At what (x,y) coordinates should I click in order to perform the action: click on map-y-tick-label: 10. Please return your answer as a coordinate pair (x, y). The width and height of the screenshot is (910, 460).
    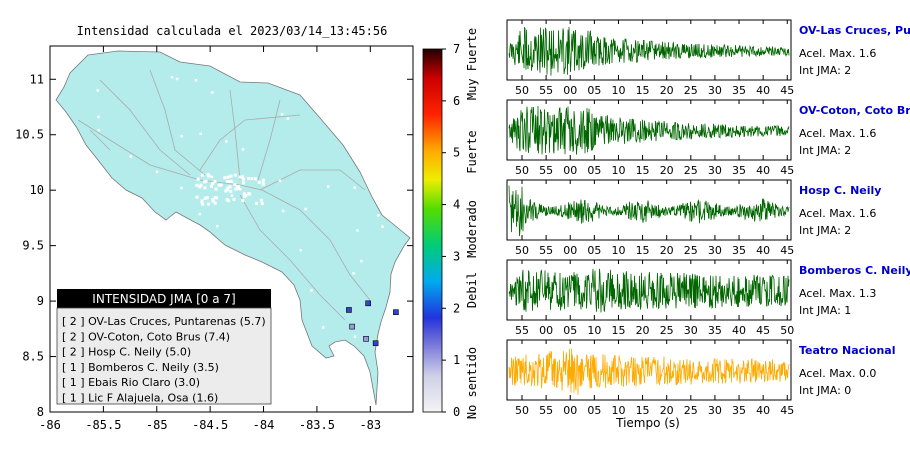
    Looking at the image, I should click on (37, 190).